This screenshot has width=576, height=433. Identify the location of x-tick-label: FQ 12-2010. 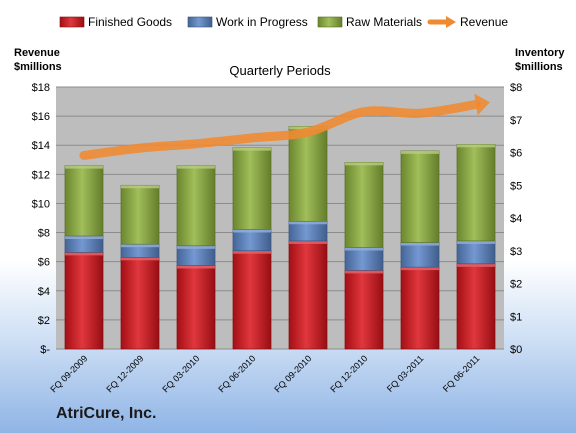
(348, 373).